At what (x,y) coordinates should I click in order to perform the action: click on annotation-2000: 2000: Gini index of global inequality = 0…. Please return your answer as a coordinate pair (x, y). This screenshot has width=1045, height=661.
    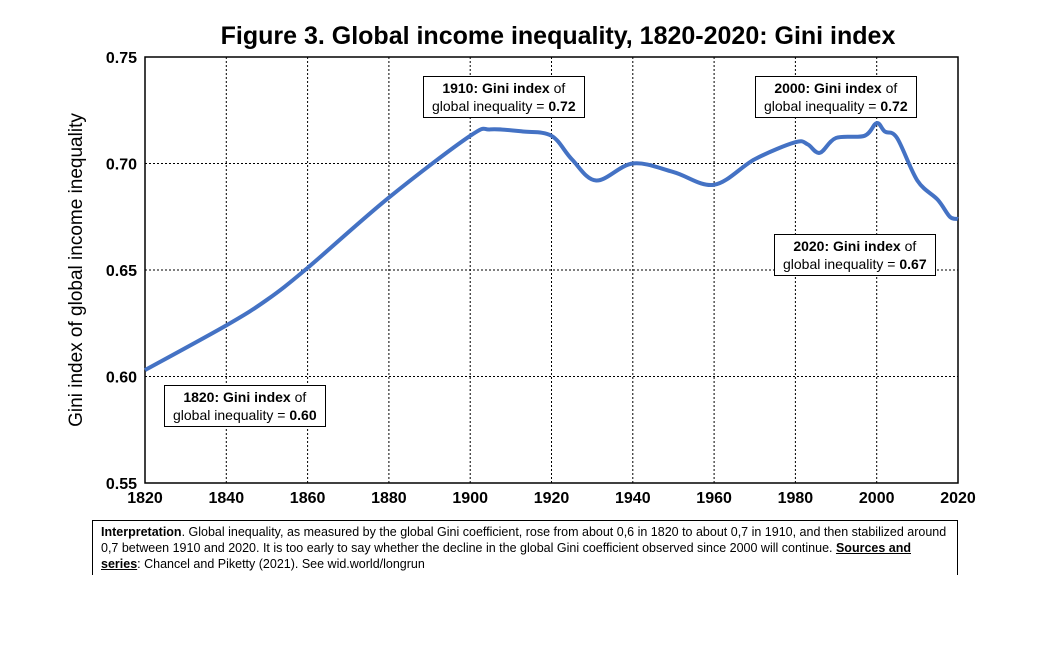
    Looking at the image, I should click on (836, 97).